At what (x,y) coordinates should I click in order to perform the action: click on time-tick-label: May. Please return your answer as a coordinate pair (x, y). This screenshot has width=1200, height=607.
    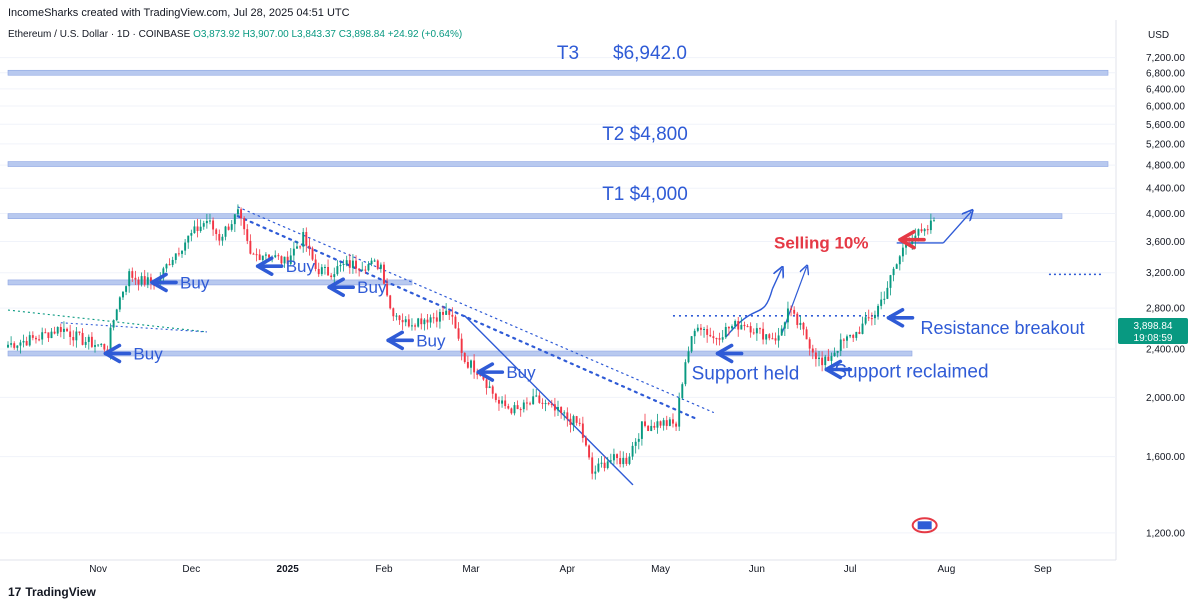
    Looking at the image, I should click on (660, 569).